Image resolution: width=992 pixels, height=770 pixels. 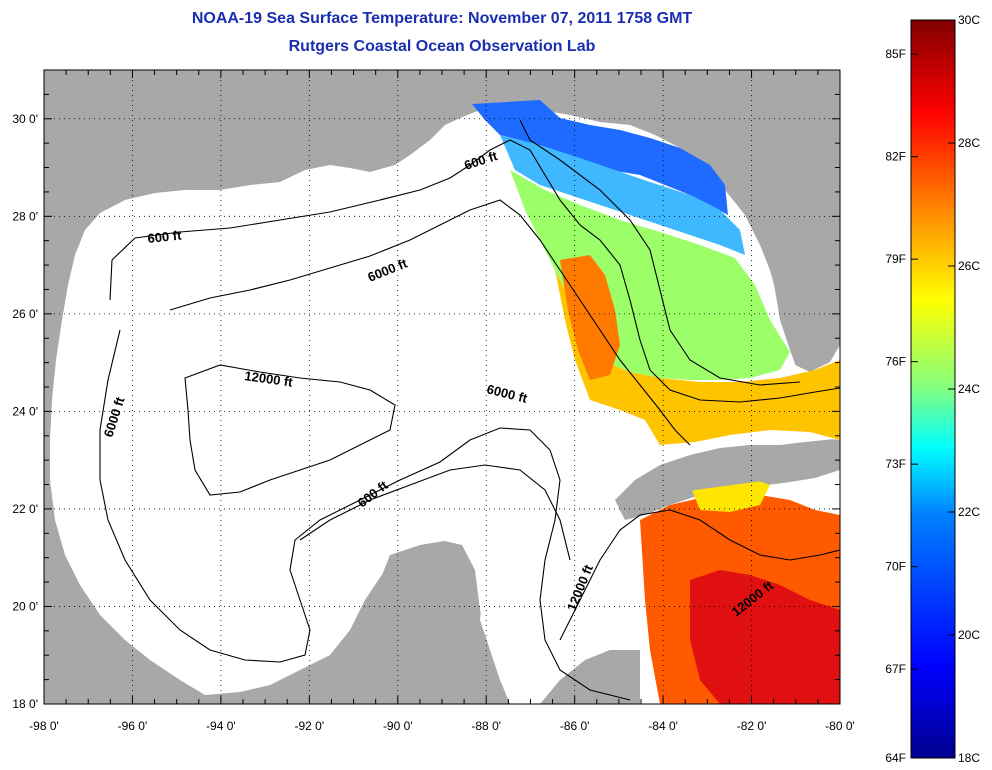 I want to click on colorbar-label-f: 79F, so click(x=895, y=259).